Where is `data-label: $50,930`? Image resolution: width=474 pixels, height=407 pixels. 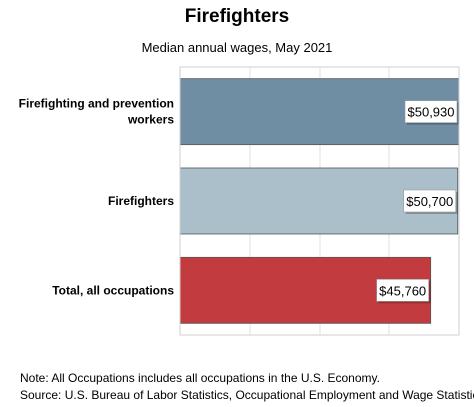
data-label: $50,930 is located at coordinates (431, 112).